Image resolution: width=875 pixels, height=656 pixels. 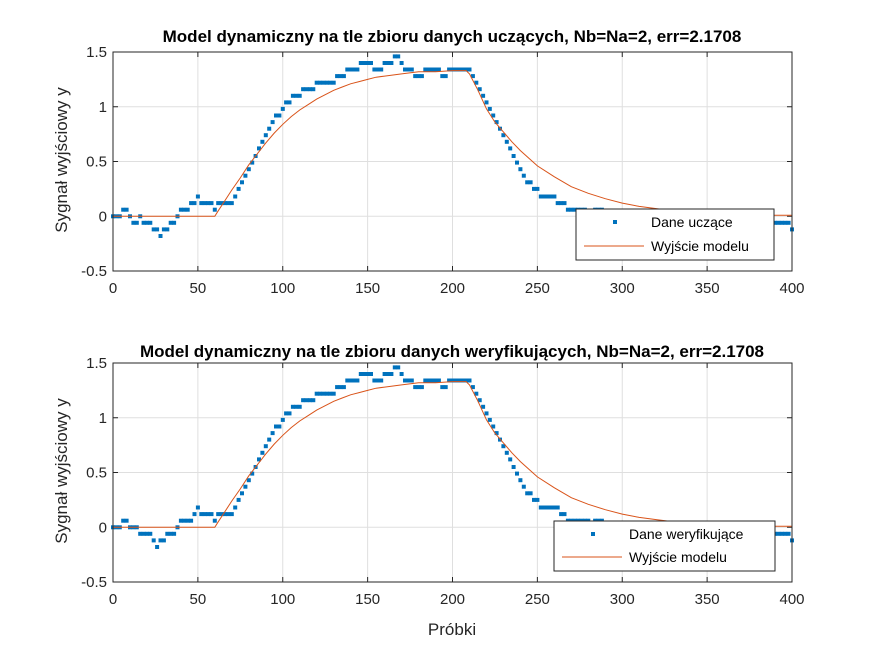 I want to click on x-tick-label: 150, so click(x=367, y=288).